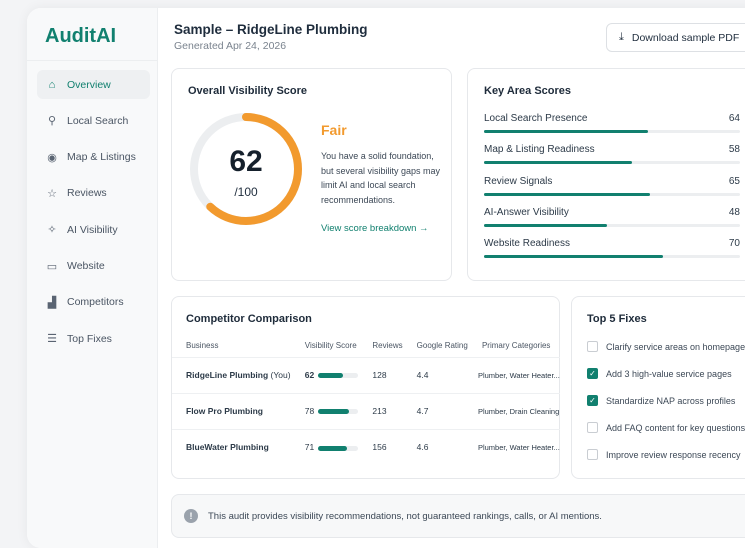 The width and height of the screenshot is (745, 548). What do you see at coordinates (387, 346) in the screenshot?
I see `column-header: Reviews` at bounding box center [387, 346].